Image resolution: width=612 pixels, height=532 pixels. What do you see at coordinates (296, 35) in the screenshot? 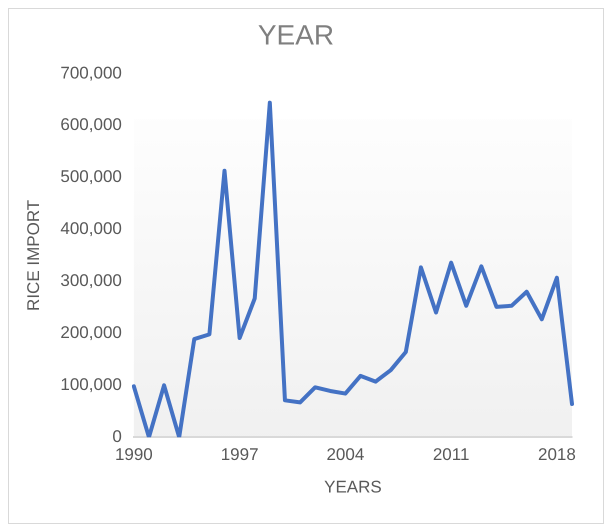
I see `chart-title: YEAR` at bounding box center [296, 35].